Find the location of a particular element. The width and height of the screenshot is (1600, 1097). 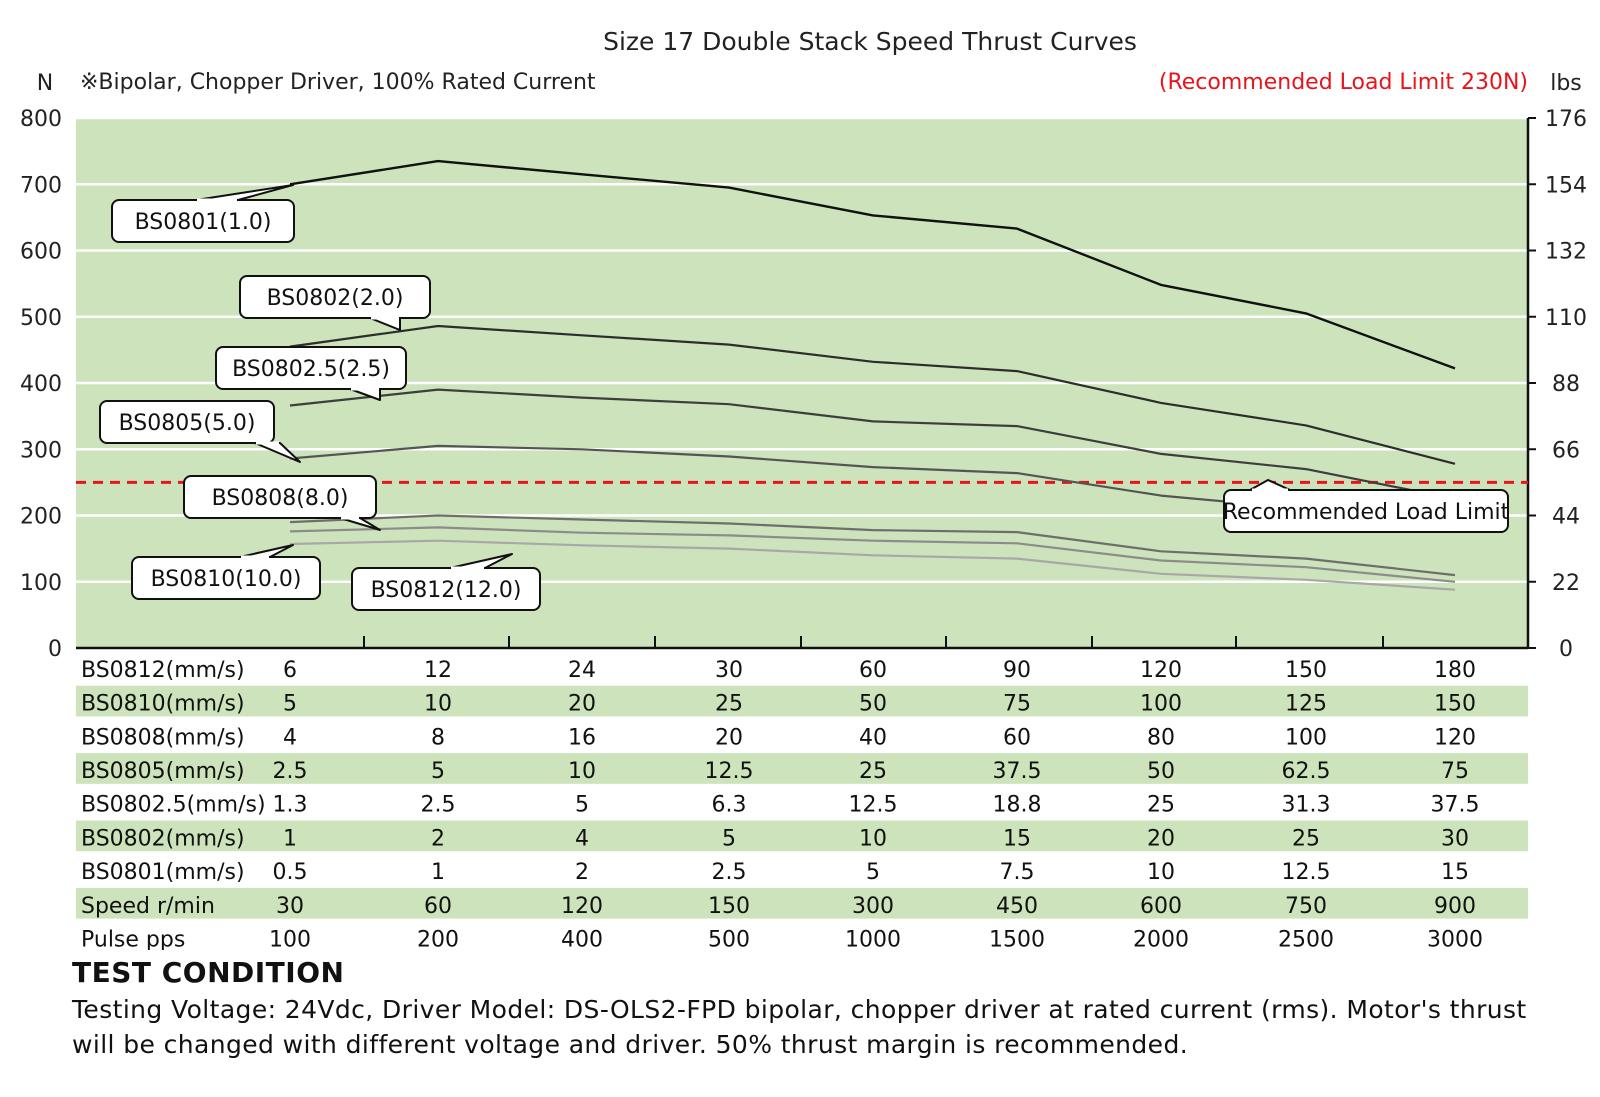

table-cell: 180 is located at coordinates (1455, 670).